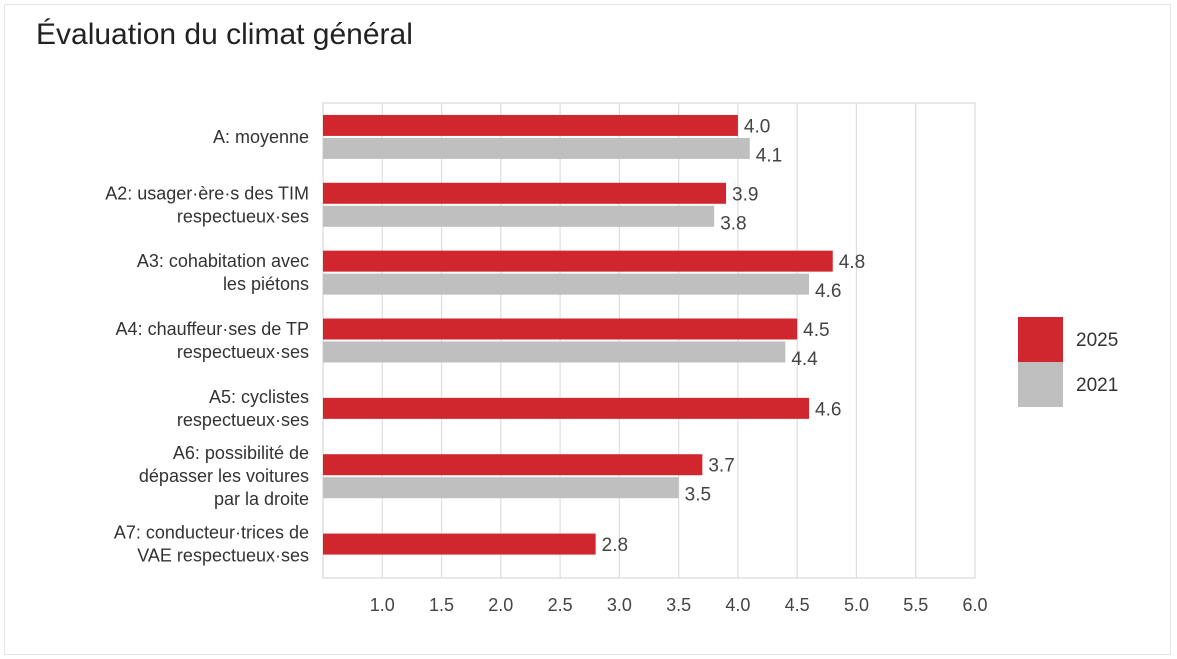  I want to click on x-axis-ticks: 1.0 1.5 2.0 2.5 3.0 3.5 4.0 4.5 5.0 5.5 6.0, so click(679, 605).